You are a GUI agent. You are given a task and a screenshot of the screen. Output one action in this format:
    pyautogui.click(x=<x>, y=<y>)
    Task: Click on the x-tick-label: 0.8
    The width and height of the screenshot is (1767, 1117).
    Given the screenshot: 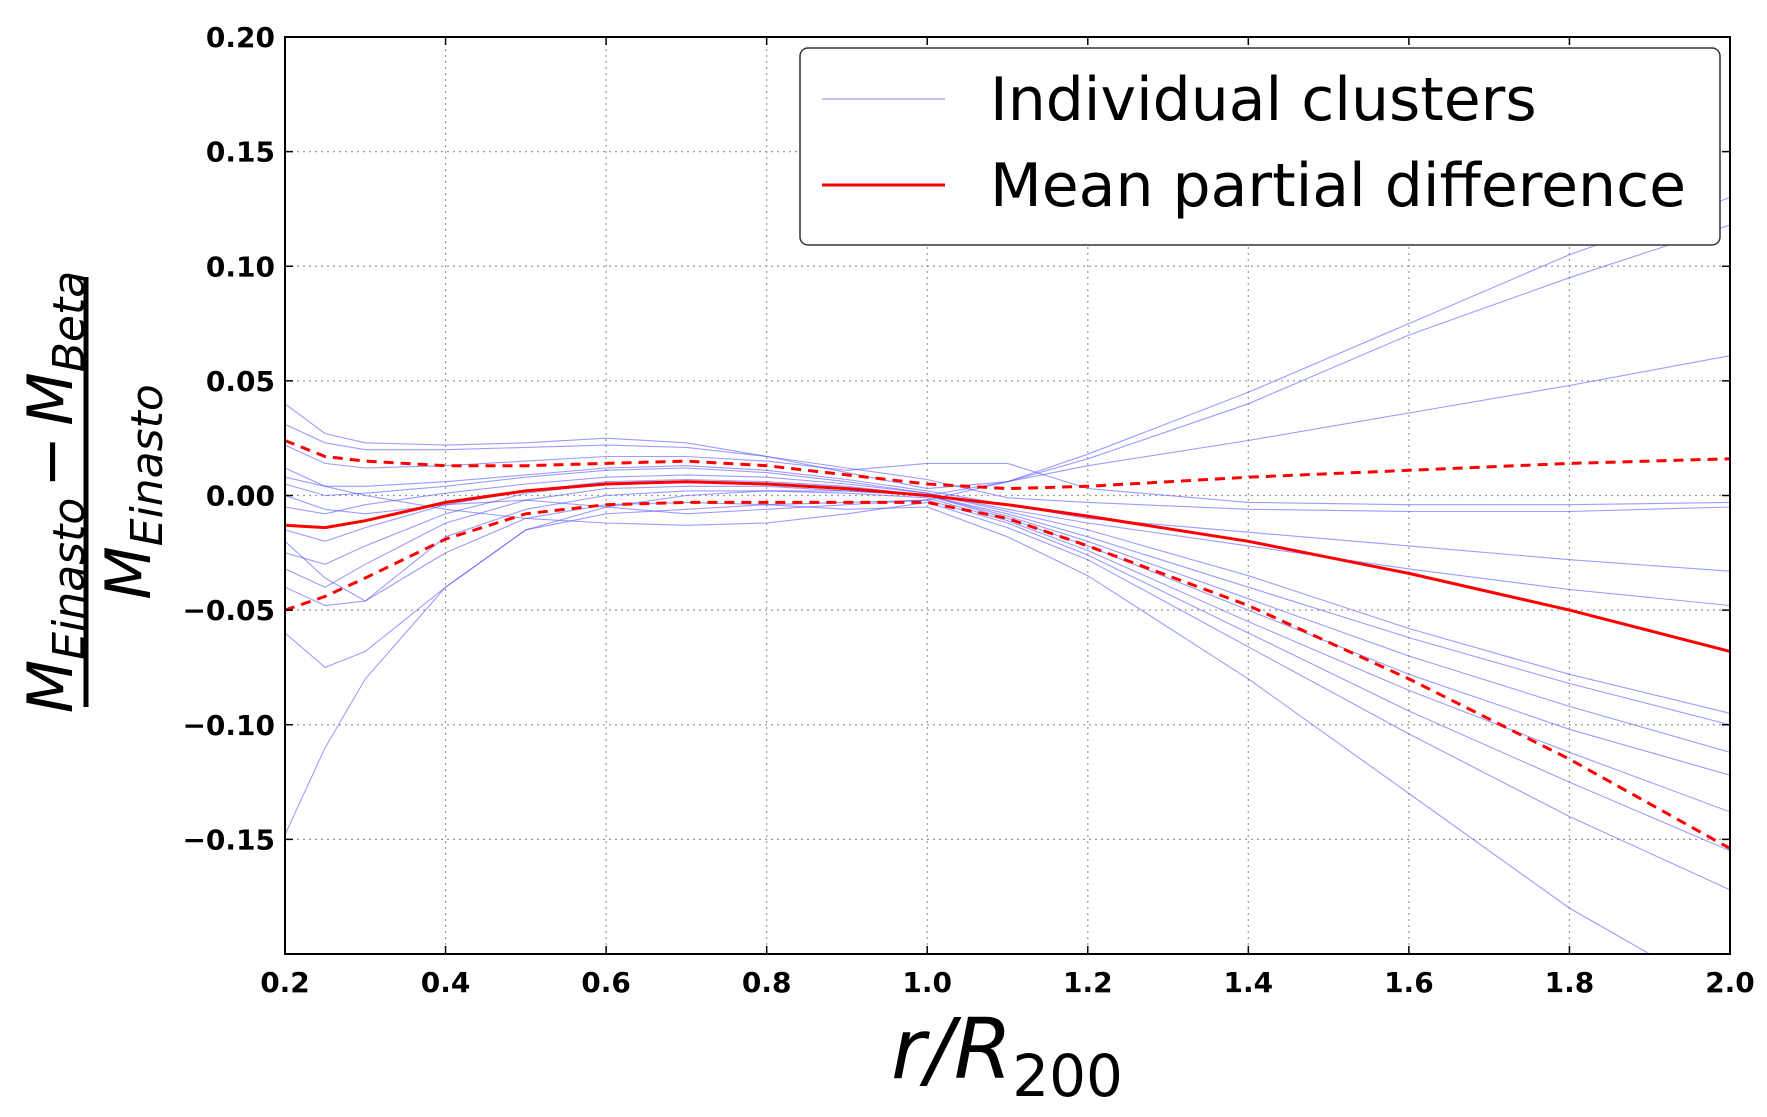 What is the action you would take?
    pyautogui.click(x=767, y=982)
    